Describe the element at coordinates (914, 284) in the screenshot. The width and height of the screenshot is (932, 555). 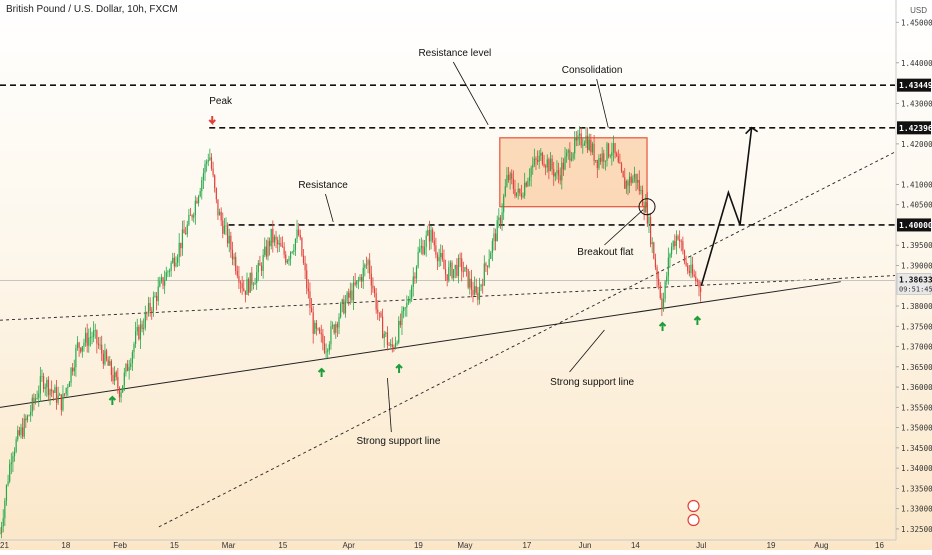
I see `current-price-box` at that location.